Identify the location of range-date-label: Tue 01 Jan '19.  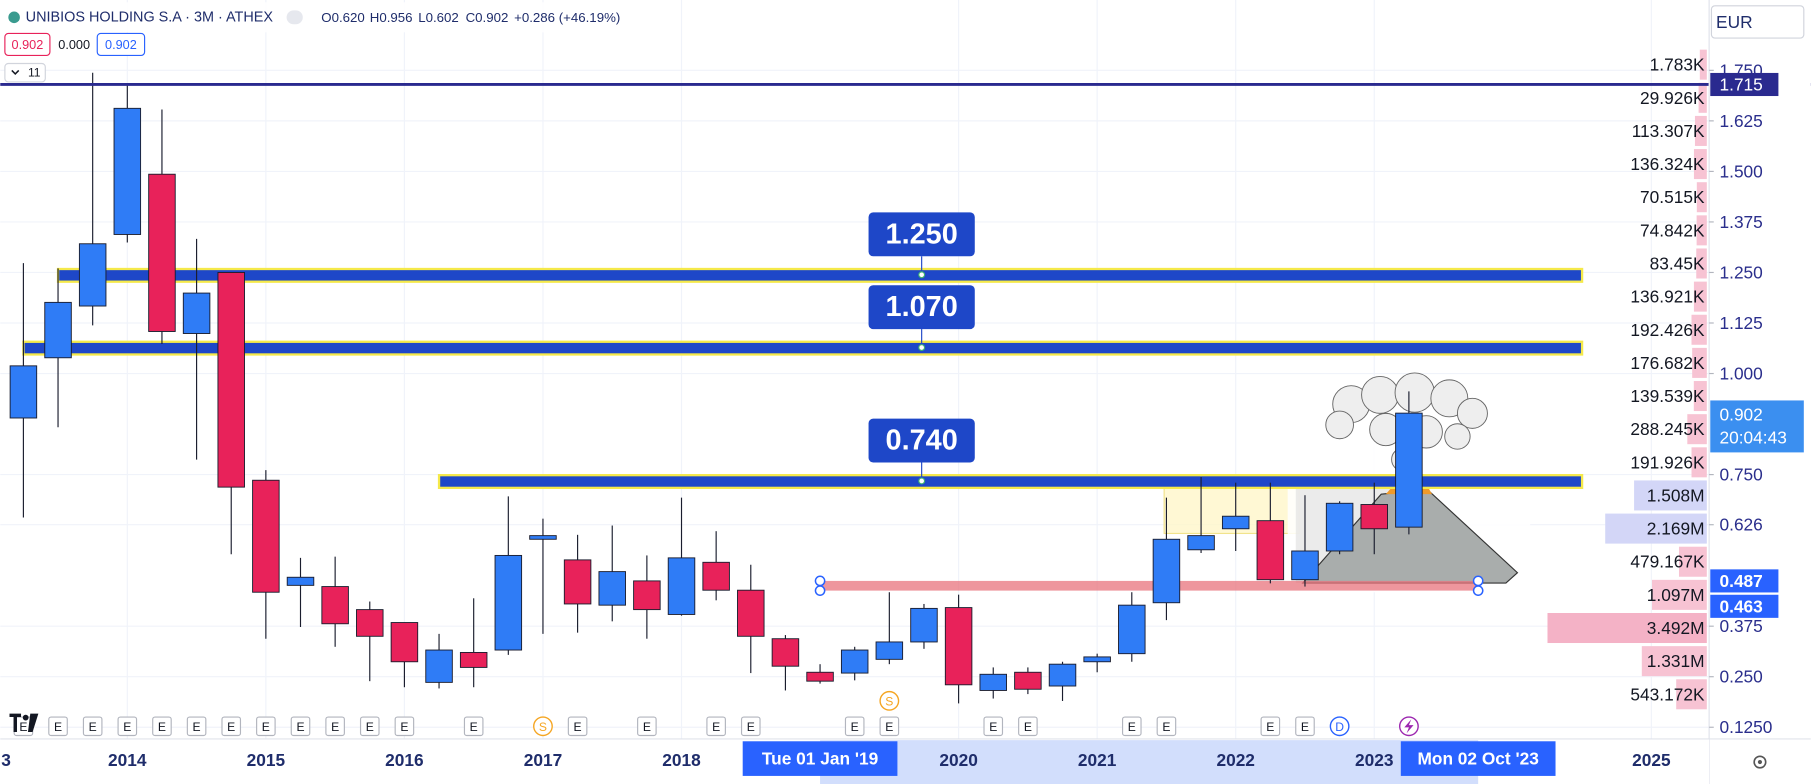
(820, 759).